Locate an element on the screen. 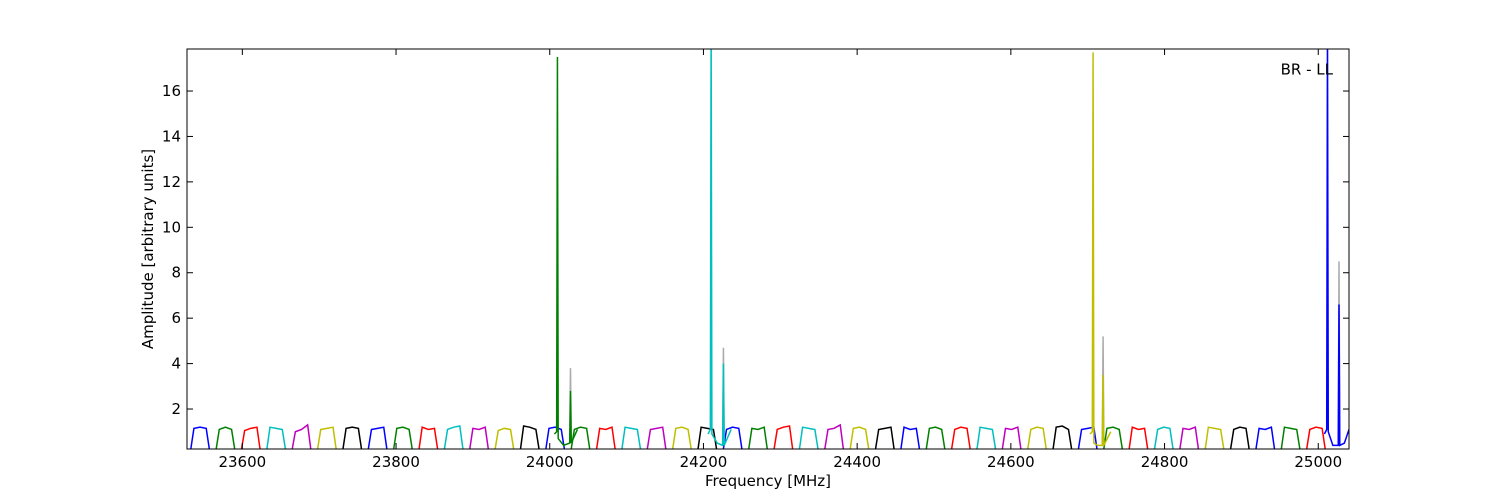 Image resolution: width=1500 pixels, height=504 pixels. y-tick-label: 14 is located at coordinates (171, 136).